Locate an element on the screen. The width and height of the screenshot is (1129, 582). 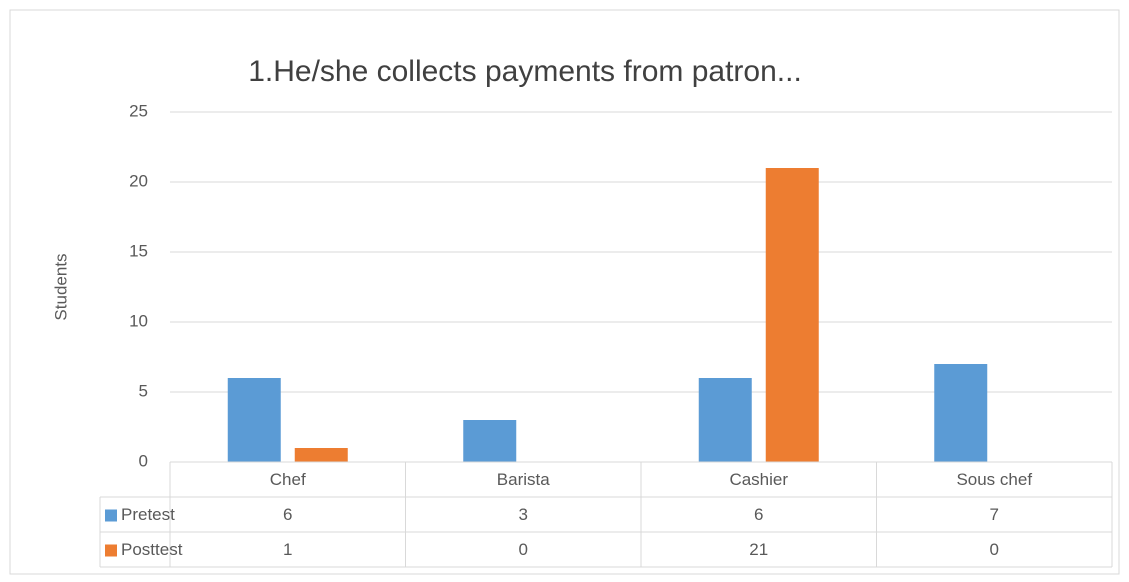
table-value: 3 is located at coordinates (523, 514).